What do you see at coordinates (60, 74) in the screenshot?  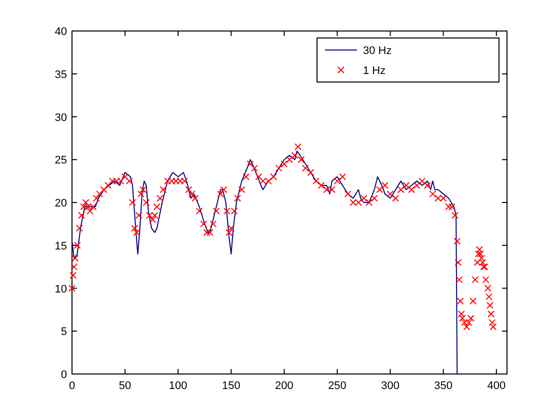 I see `y-tick-label: 35` at bounding box center [60, 74].